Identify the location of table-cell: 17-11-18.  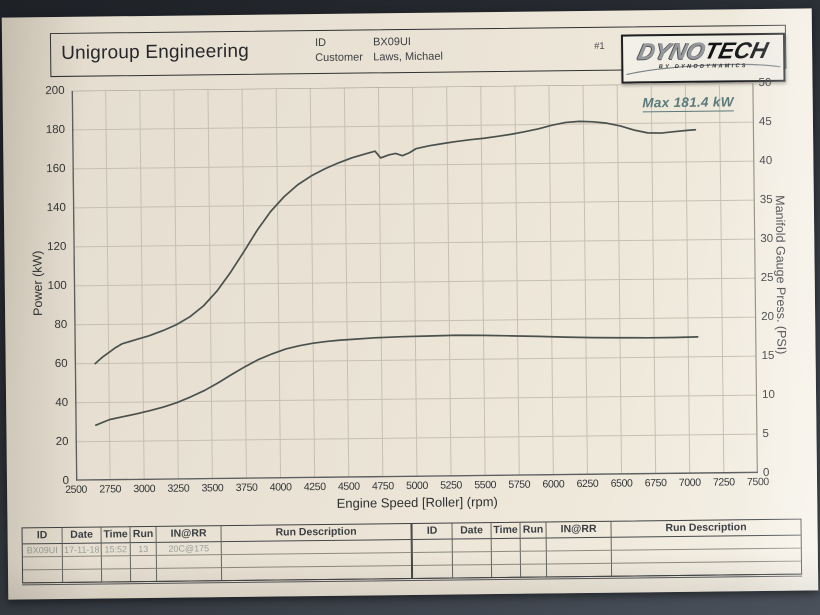
(82, 550).